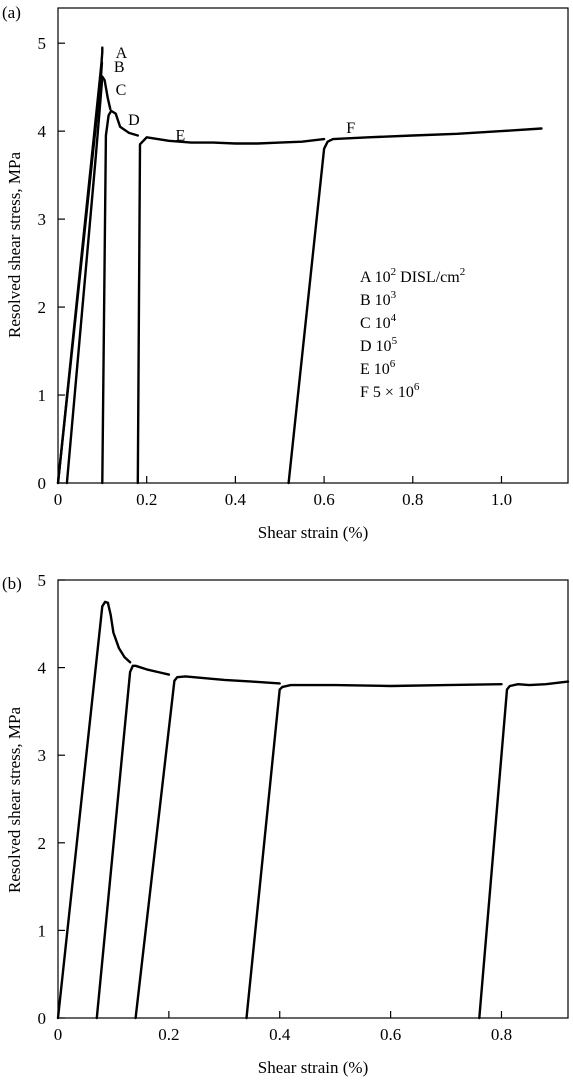 This screenshot has height=1083, width=573. I want to click on panel-b-y-tick-label: 5, so click(42, 580).